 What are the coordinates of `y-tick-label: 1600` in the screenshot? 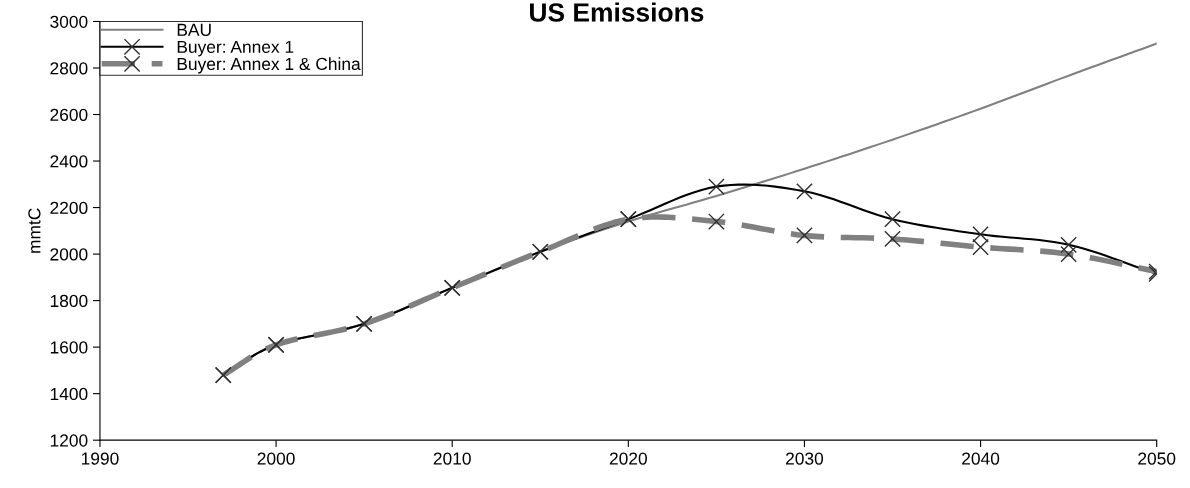 It's located at (69, 347).